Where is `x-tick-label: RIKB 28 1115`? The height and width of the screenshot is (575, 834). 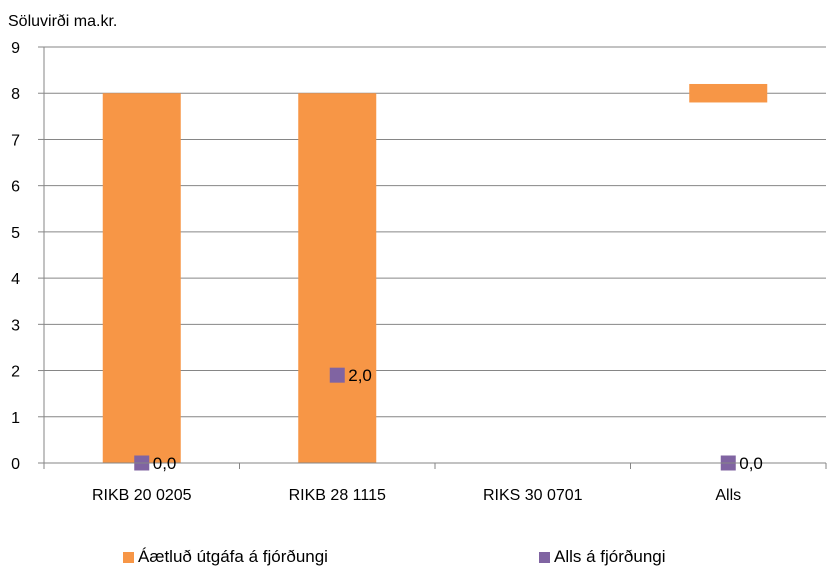 x-tick-label: RIKB 28 1115 is located at coordinates (337, 495).